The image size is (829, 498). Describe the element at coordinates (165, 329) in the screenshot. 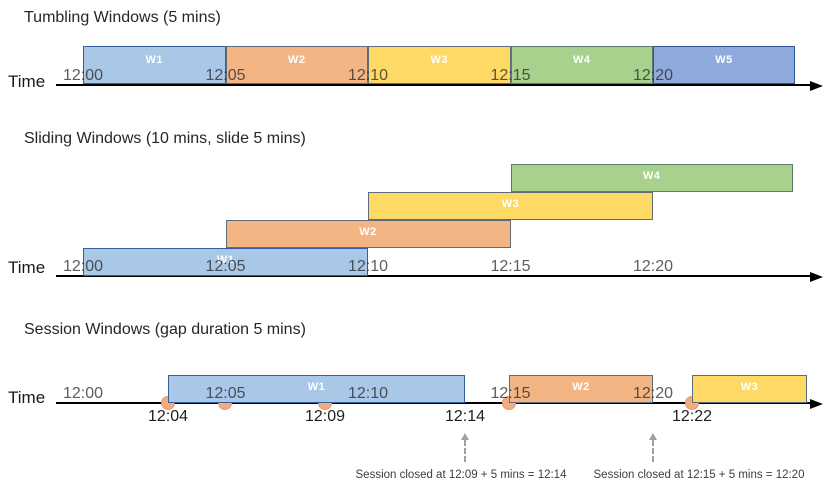

I see `section-title-session: Session Windows (gap duration 5 mins)` at that location.